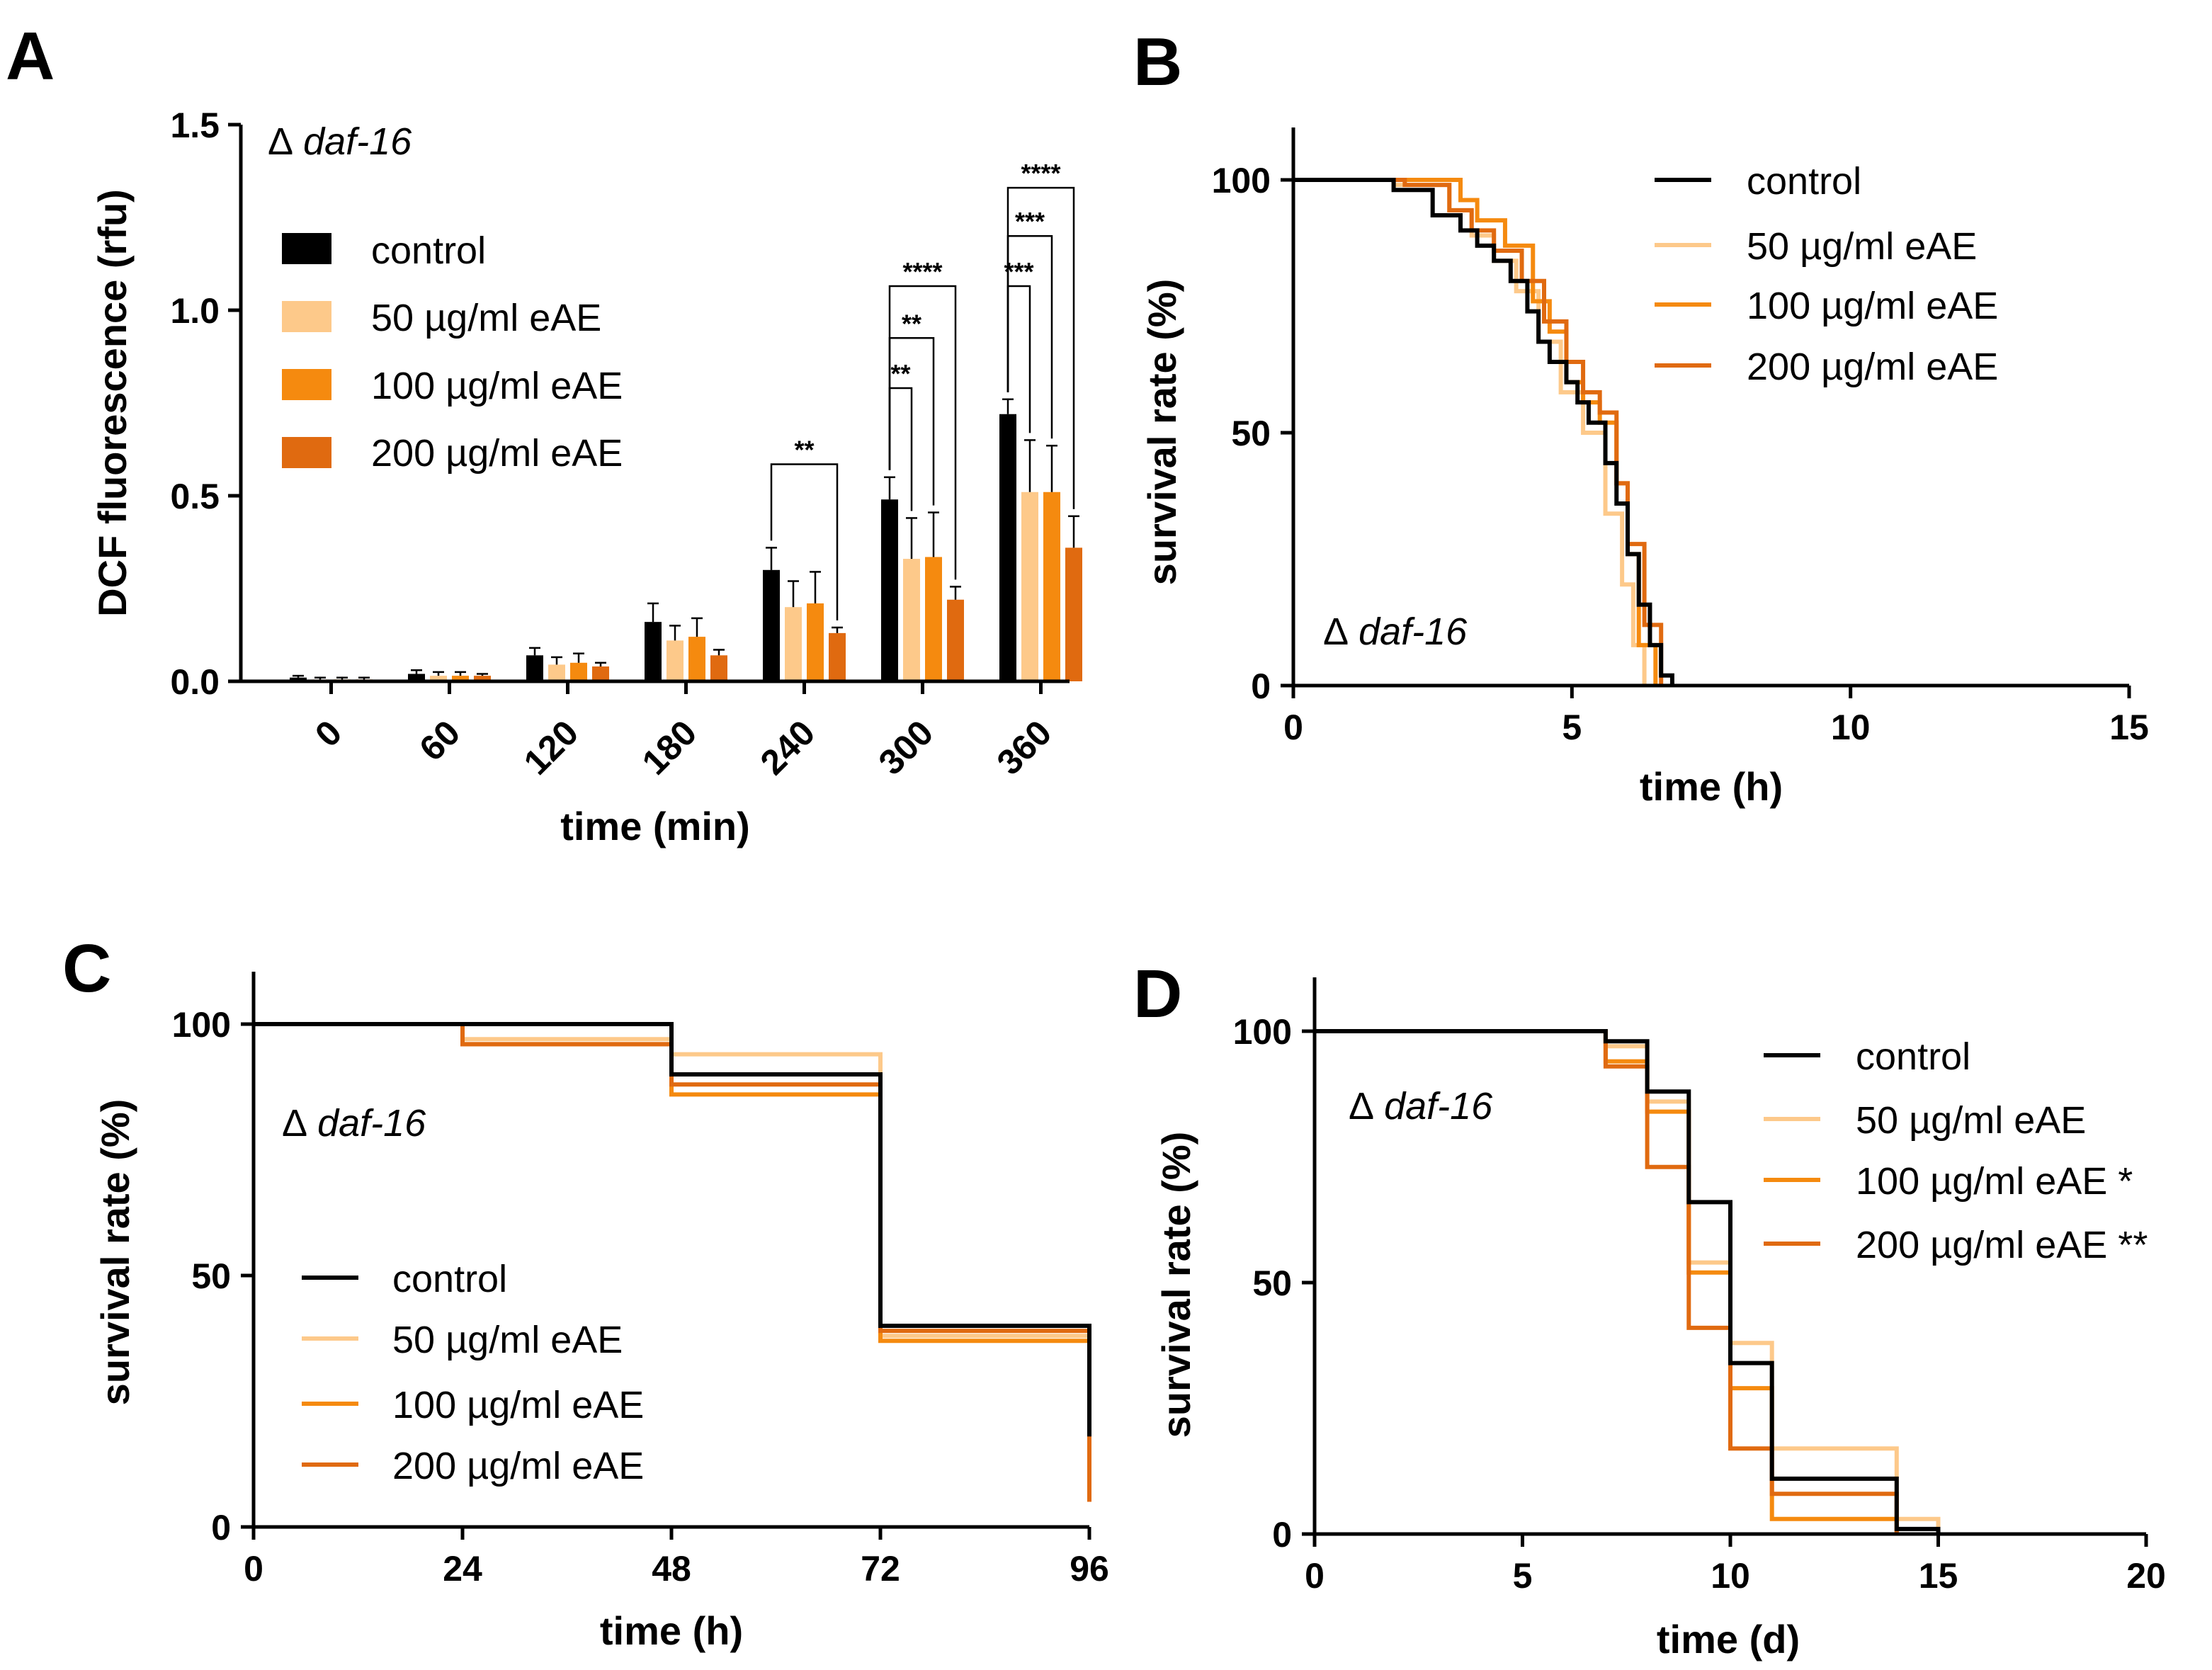  Describe the element at coordinates (307, 248) in the screenshot. I see `legend-a-swatch-control` at that location.